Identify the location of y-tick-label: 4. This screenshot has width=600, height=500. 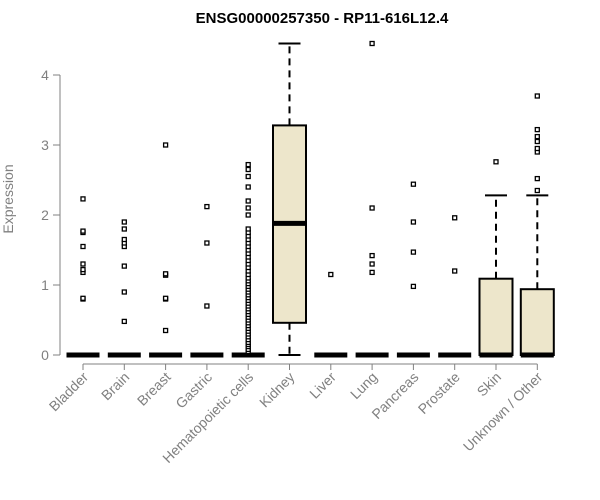
(45, 75).